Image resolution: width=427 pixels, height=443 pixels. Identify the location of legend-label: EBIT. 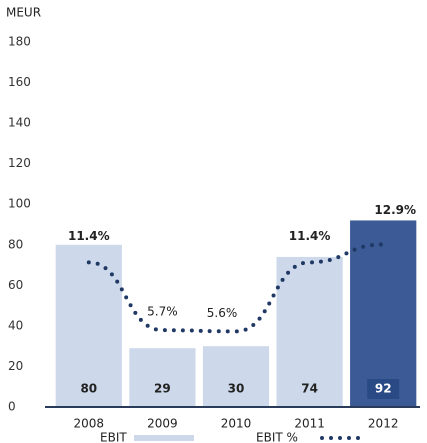
(113, 437).